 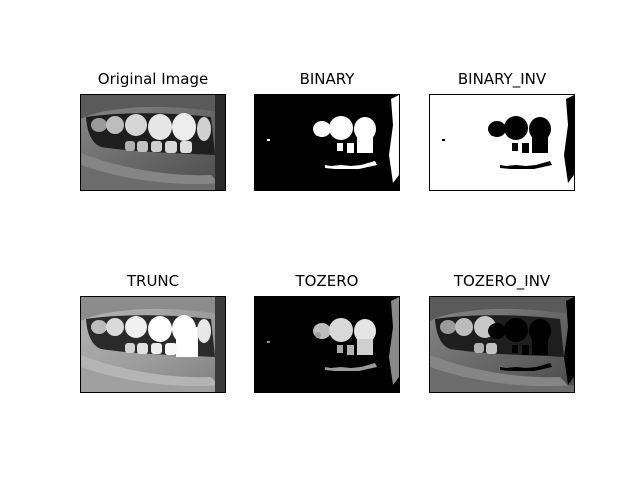 I want to click on binary-image, so click(x=327, y=142).